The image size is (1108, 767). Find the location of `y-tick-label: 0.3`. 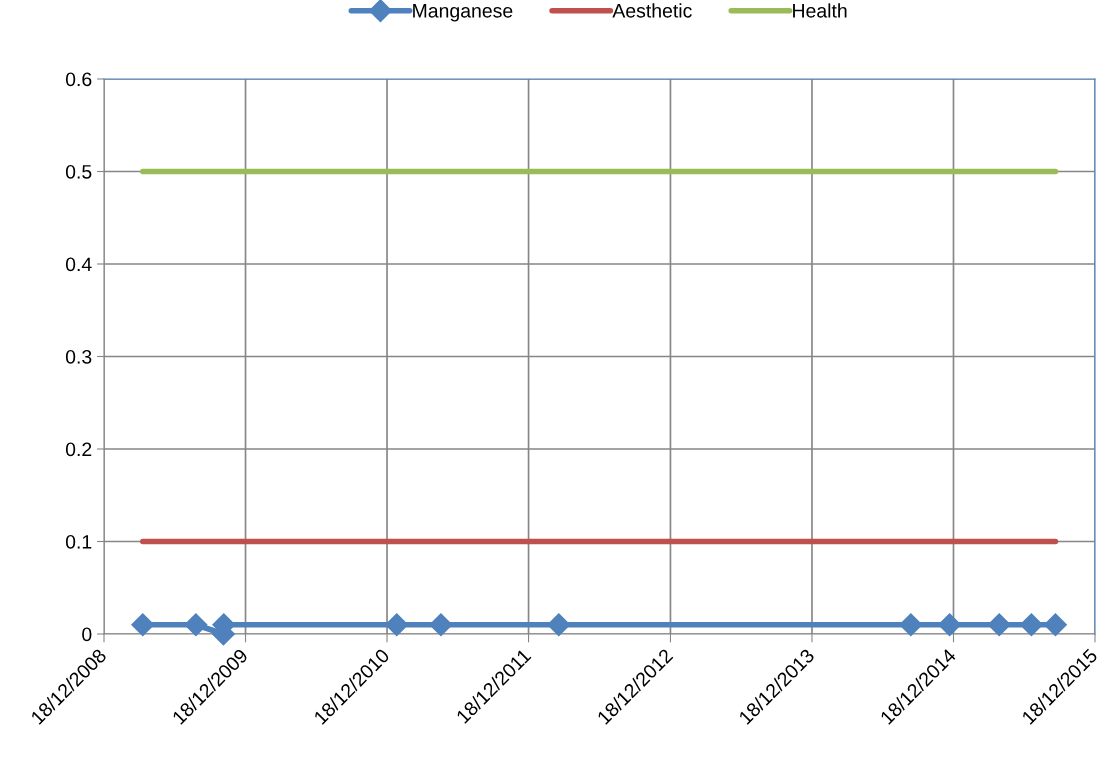

y-tick-label: 0.3 is located at coordinates (78, 356).